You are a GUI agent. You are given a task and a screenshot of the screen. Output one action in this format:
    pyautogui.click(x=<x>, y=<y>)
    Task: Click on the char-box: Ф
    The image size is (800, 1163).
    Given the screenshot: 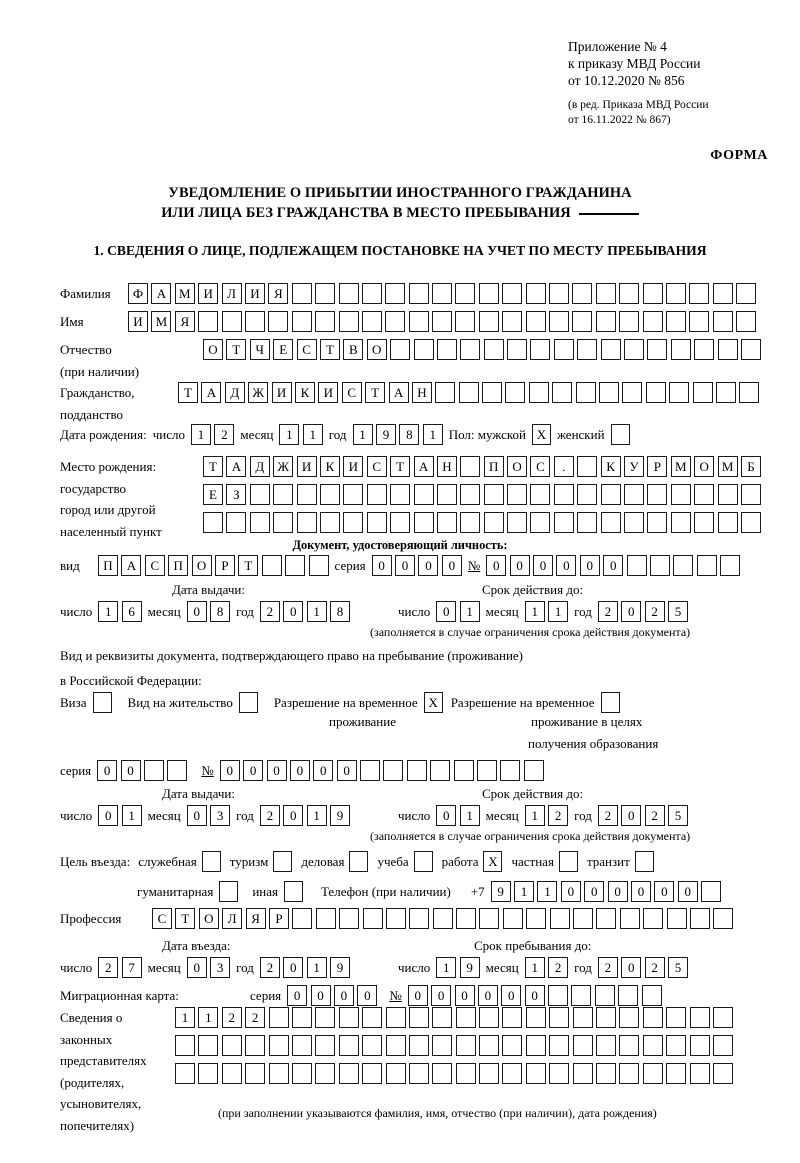 What is the action you would take?
    pyautogui.click(x=138, y=293)
    